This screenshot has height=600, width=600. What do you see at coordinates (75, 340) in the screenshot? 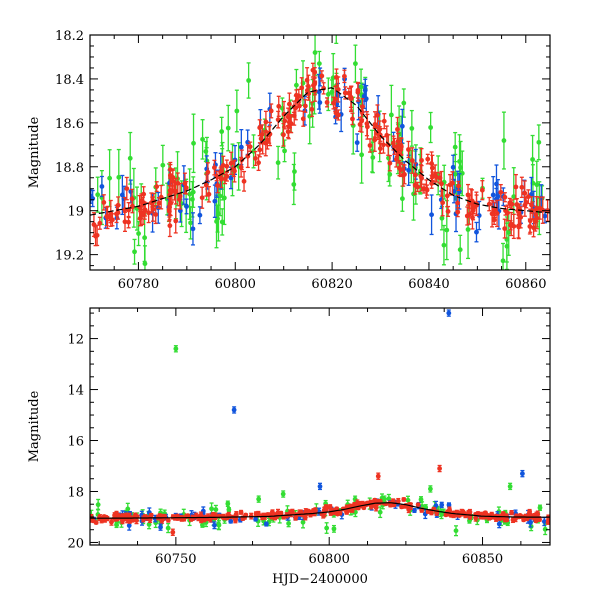
I see `y-tick-label: 12` at bounding box center [75, 340].